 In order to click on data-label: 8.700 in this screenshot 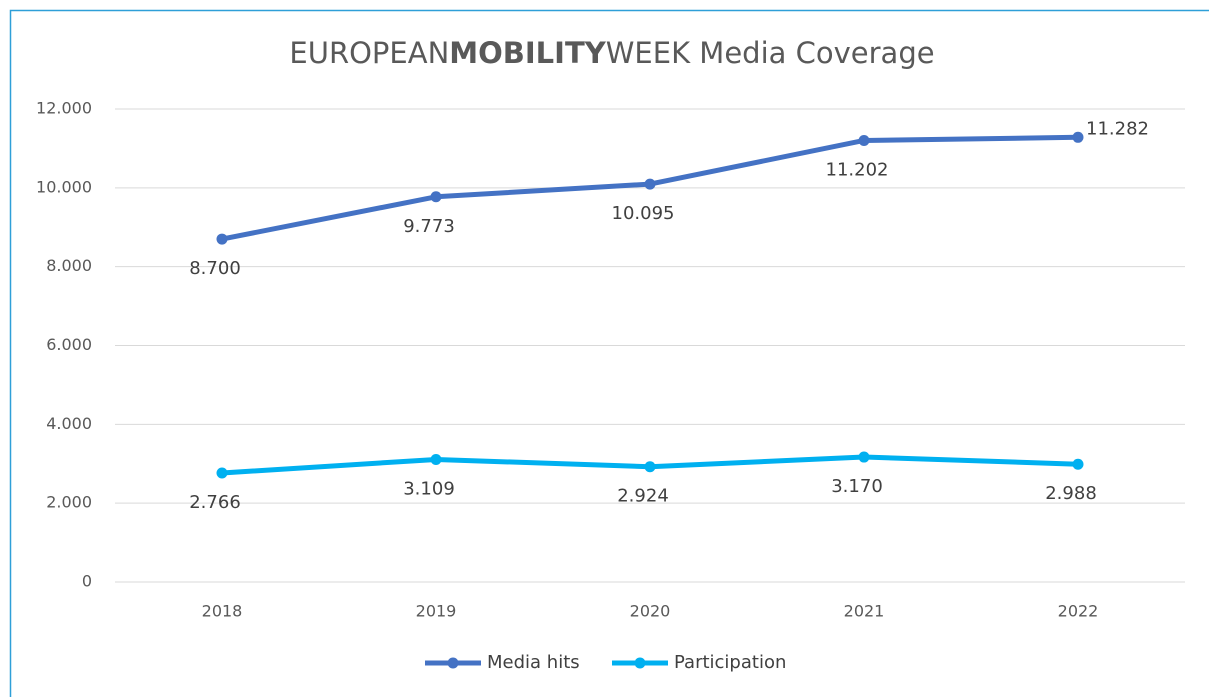, I will do `click(215, 268)`.